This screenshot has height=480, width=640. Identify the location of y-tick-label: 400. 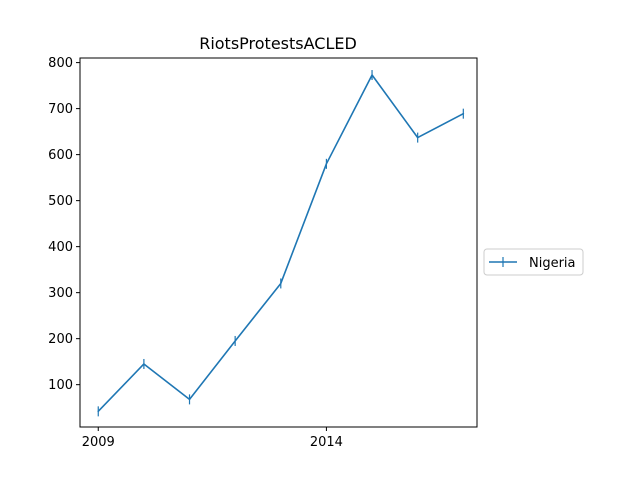
(60, 247).